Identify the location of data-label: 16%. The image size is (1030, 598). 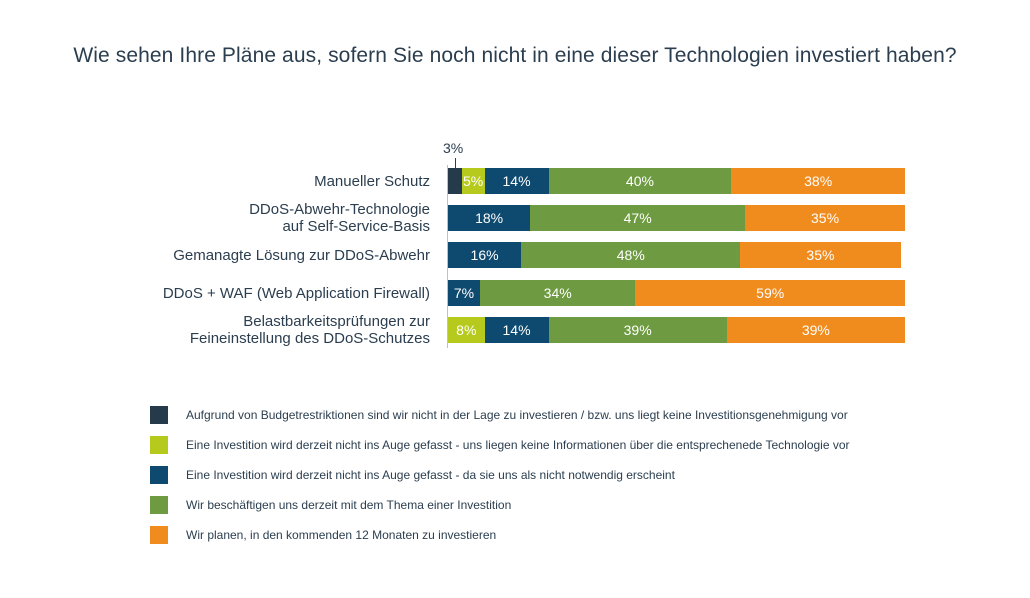
(484, 255).